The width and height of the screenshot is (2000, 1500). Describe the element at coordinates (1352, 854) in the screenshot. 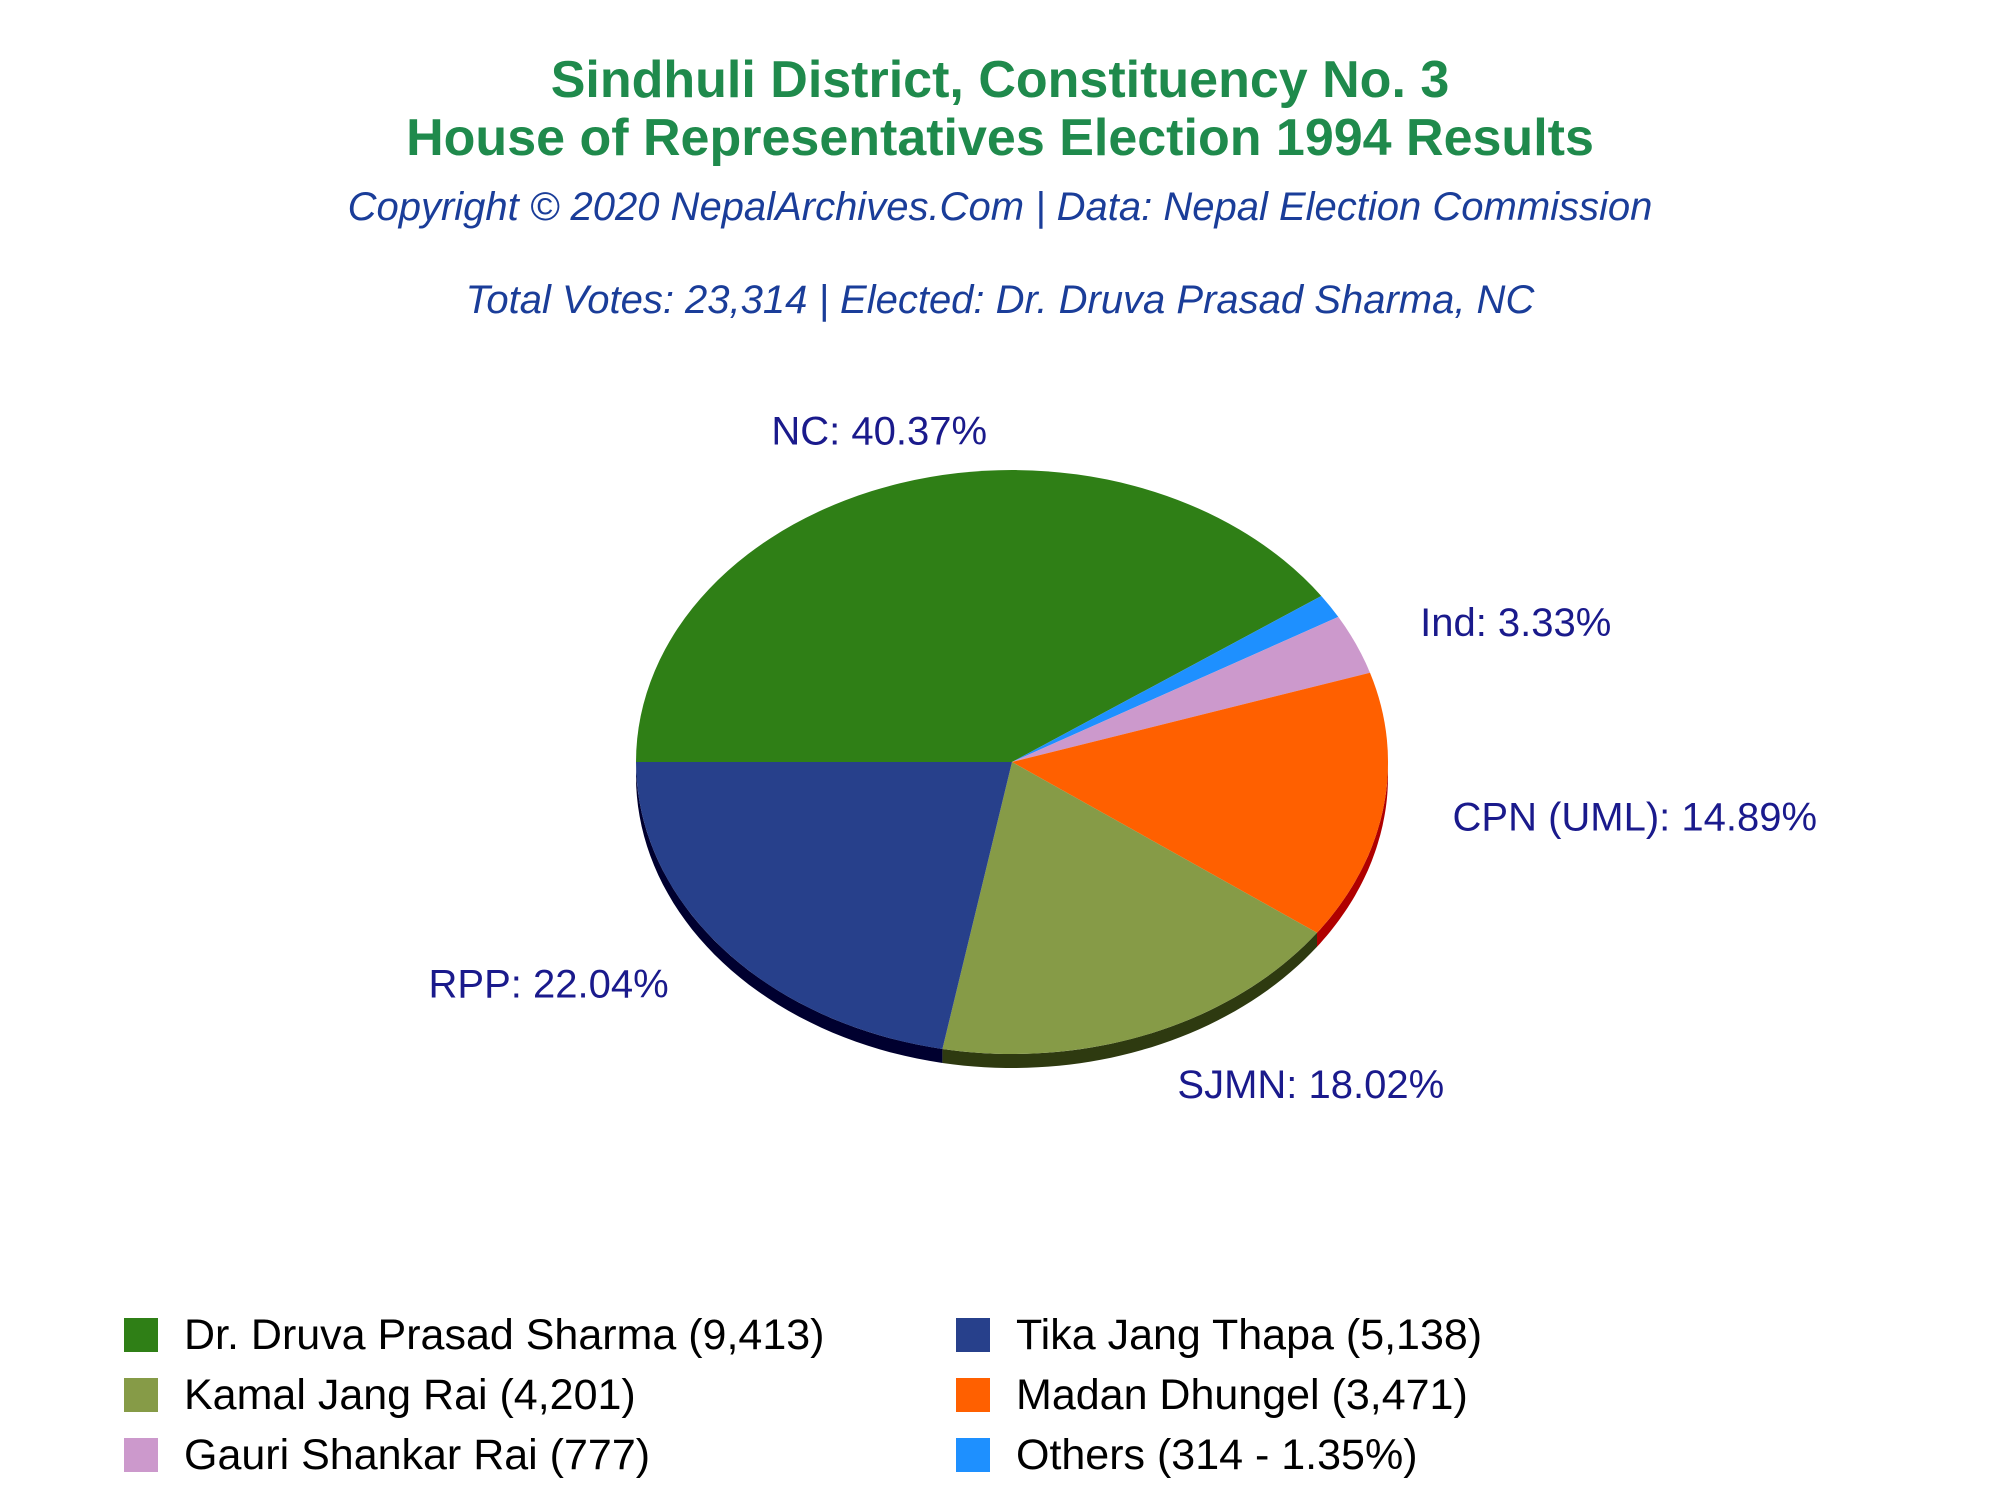

I see `pie-side-cpn-uml-` at that location.